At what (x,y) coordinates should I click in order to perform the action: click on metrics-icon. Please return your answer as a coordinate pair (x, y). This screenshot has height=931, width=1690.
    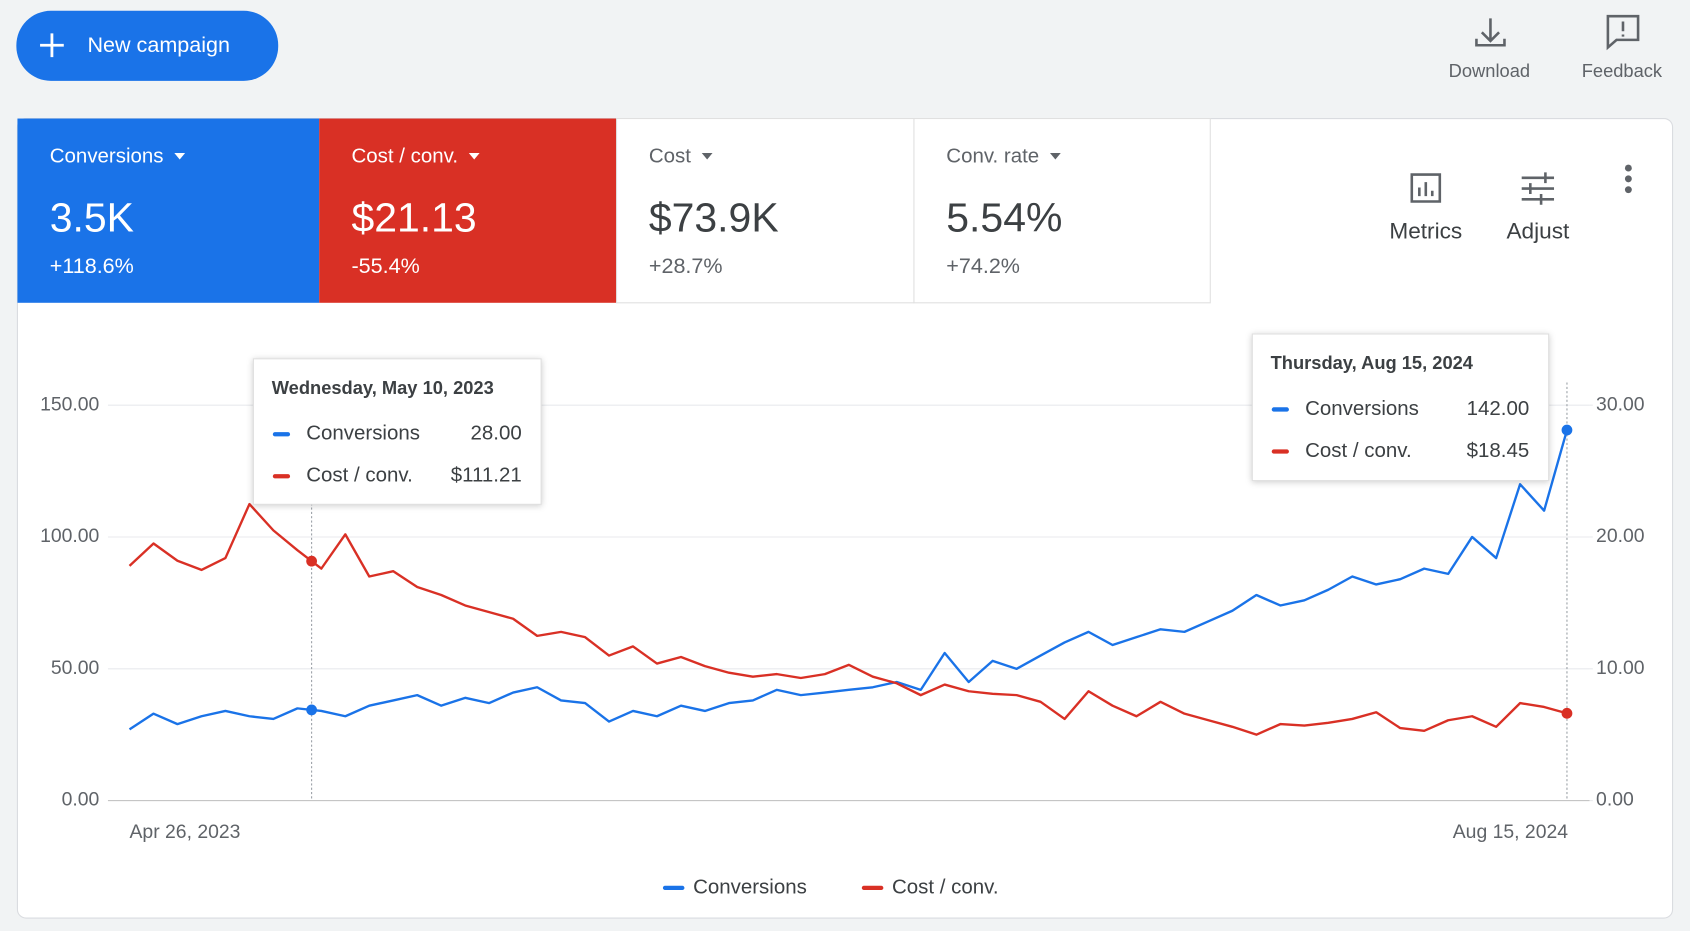
    Looking at the image, I should click on (1426, 188).